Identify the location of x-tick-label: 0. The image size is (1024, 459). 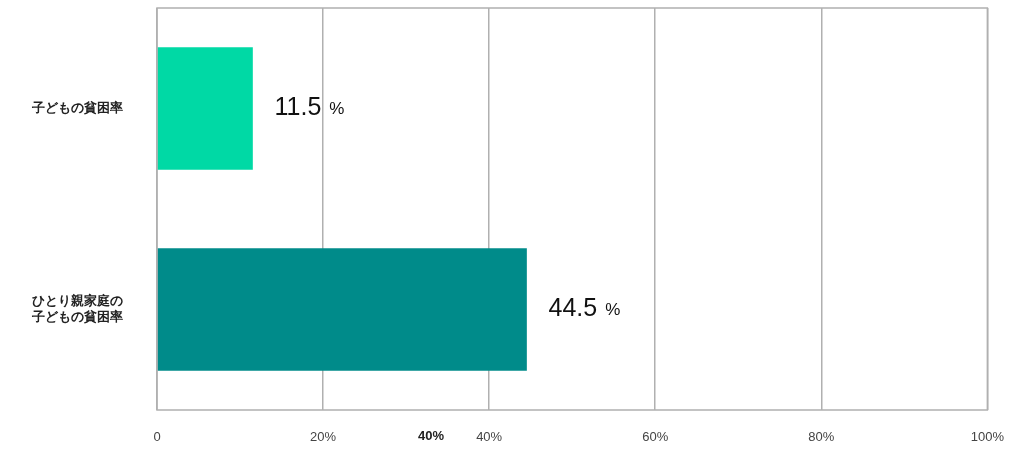
(157, 437).